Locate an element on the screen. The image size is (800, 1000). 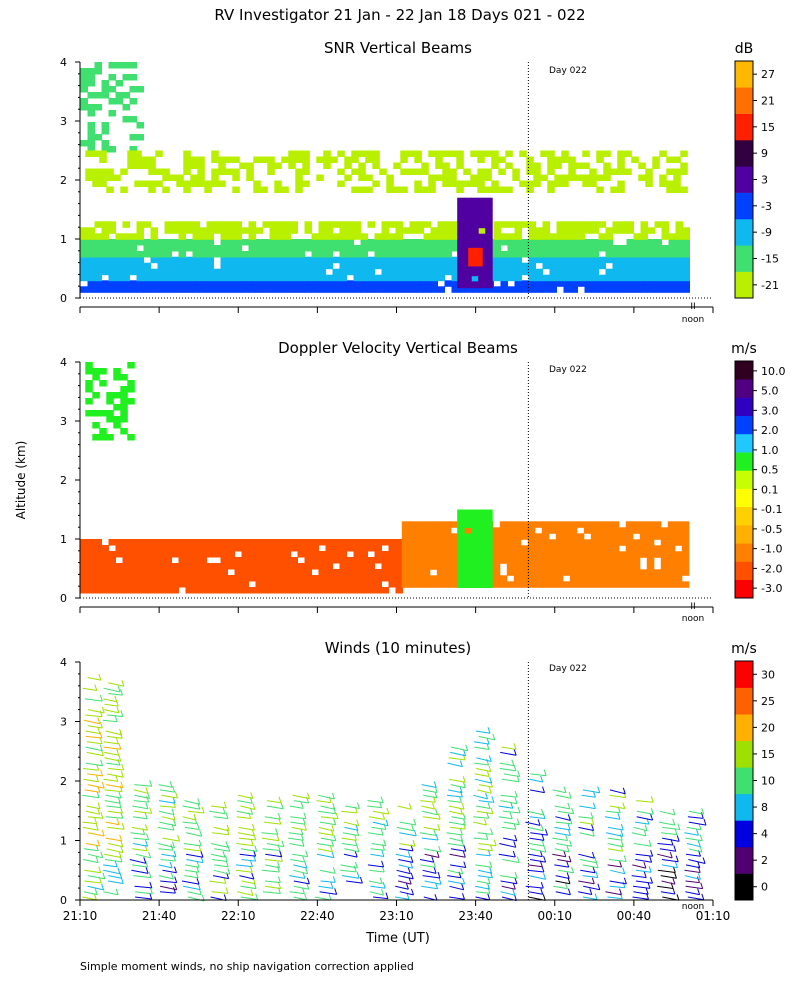
colorbar-tick-label: 0.1 is located at coordinates (770, 489).